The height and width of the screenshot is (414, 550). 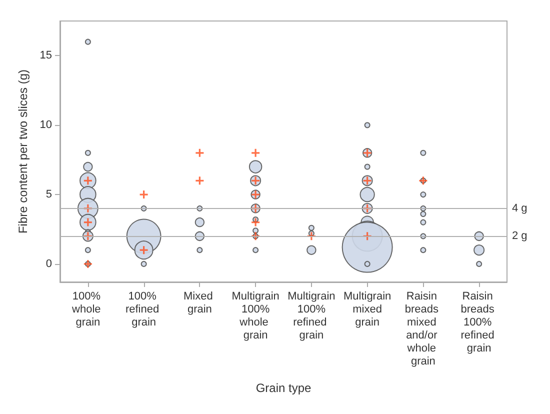 I want to click on y-axis-title: Fibre content per two slices (g), so click(x=23, y=151).